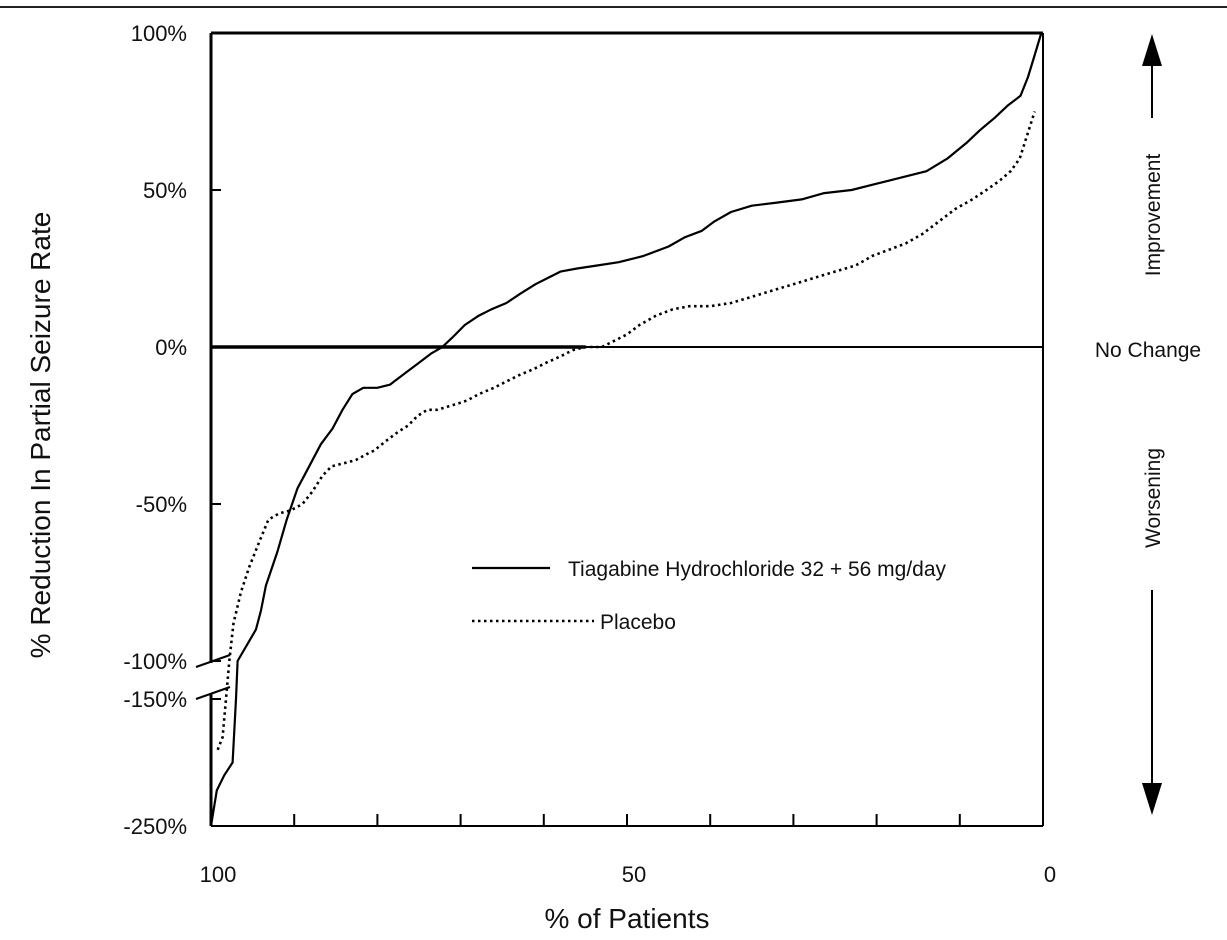 The image size is (1227, 940). Describe the element at coordinates (155, 826) in the screenshot. I see `y-tick-label: -250%` at that location.